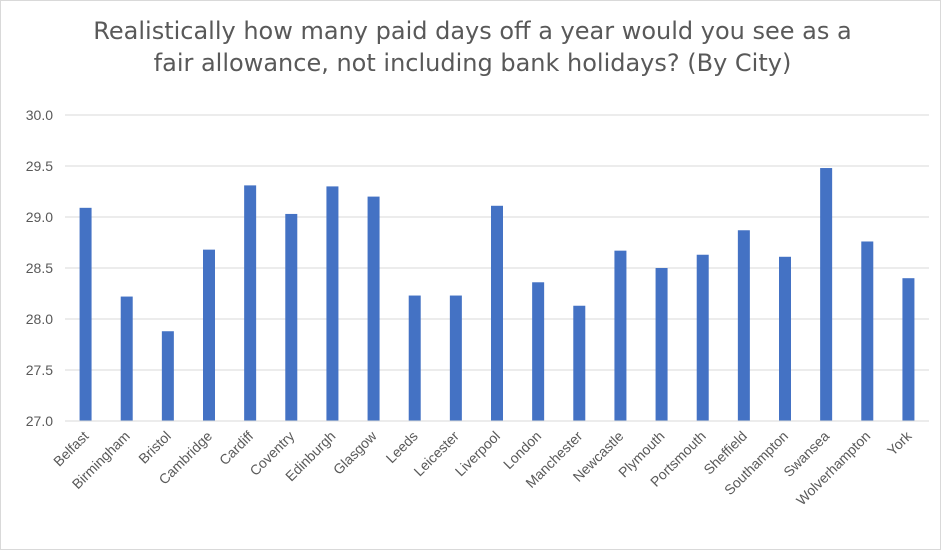  I want to click on bar-sheffield, so click(743, 325).